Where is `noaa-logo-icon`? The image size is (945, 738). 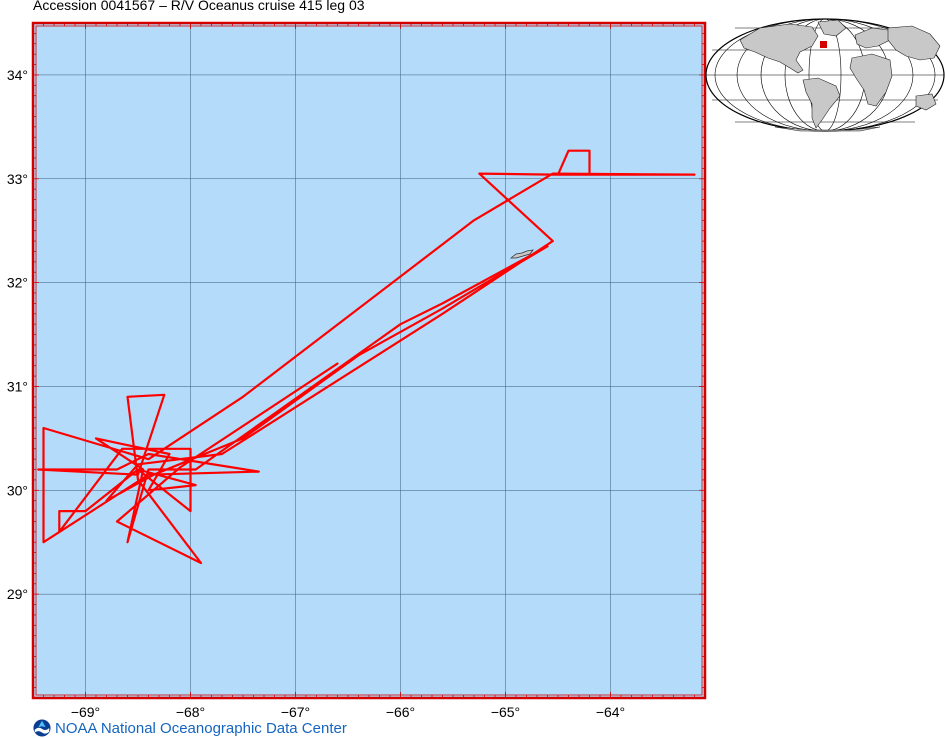
noaa-logo-icon is located at coordinates (42, 728).